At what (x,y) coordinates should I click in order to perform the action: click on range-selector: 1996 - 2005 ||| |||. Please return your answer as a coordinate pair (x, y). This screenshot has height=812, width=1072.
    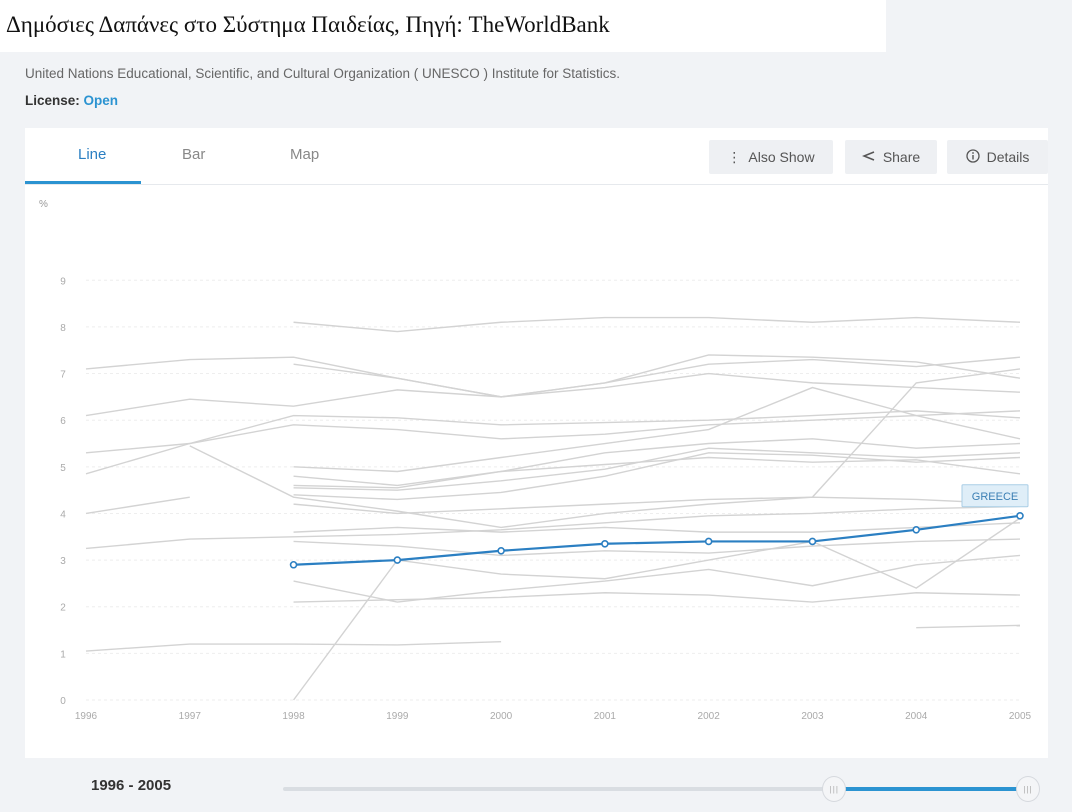
    Looking at the image, I should click on (536, 785).